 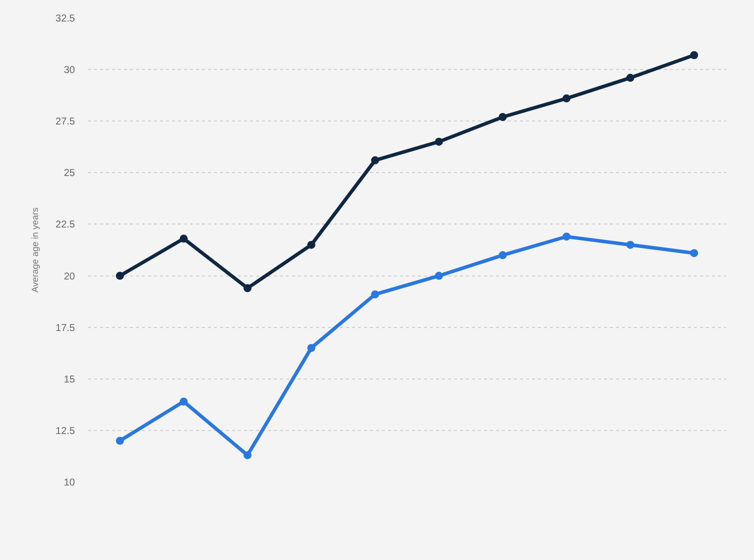 I want to click on y-tick-label: 22.5, so click(x=66, y=225).